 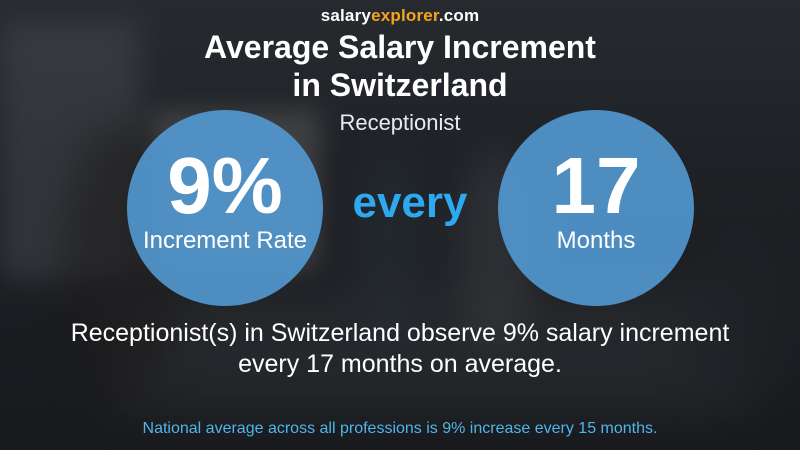 What do you see at coordinates (225, 240) in the screenshot?
I see `increment-rate-label: Increment Rate` at bounding box center [225, 240].